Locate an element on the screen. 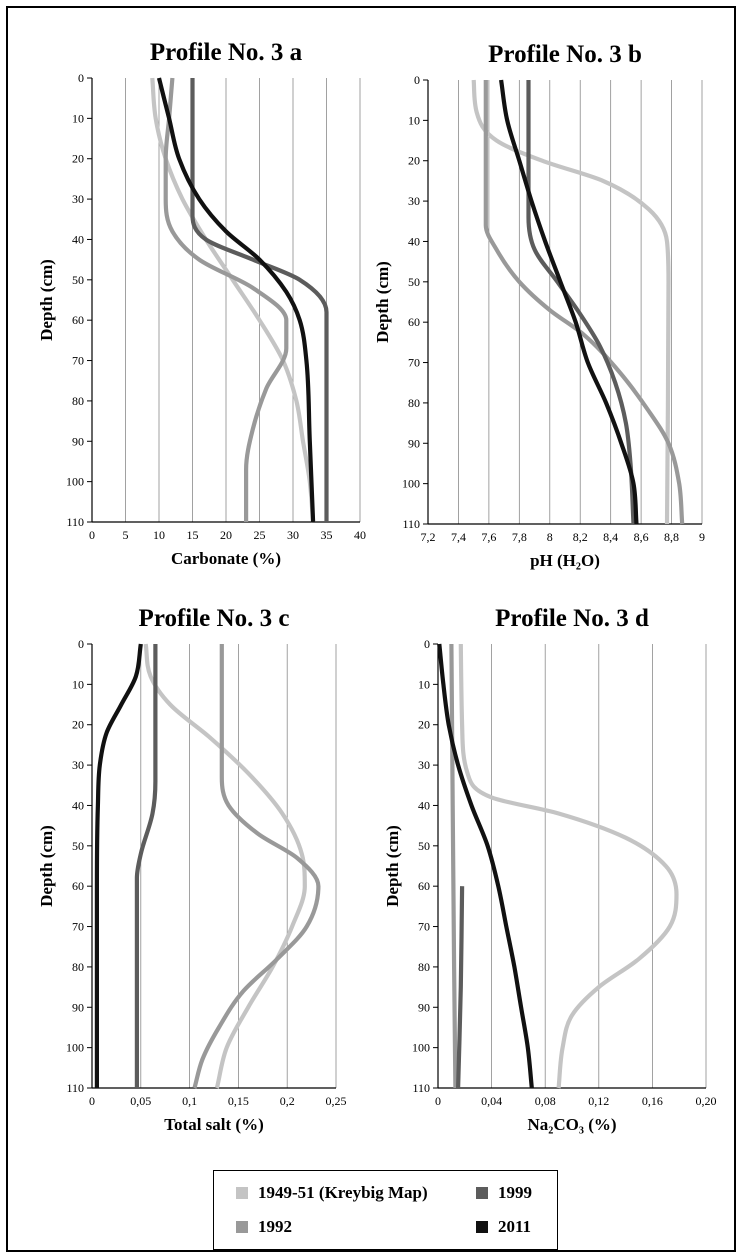  x-tick-label: 7,2 is located at coordinates (428, 537).